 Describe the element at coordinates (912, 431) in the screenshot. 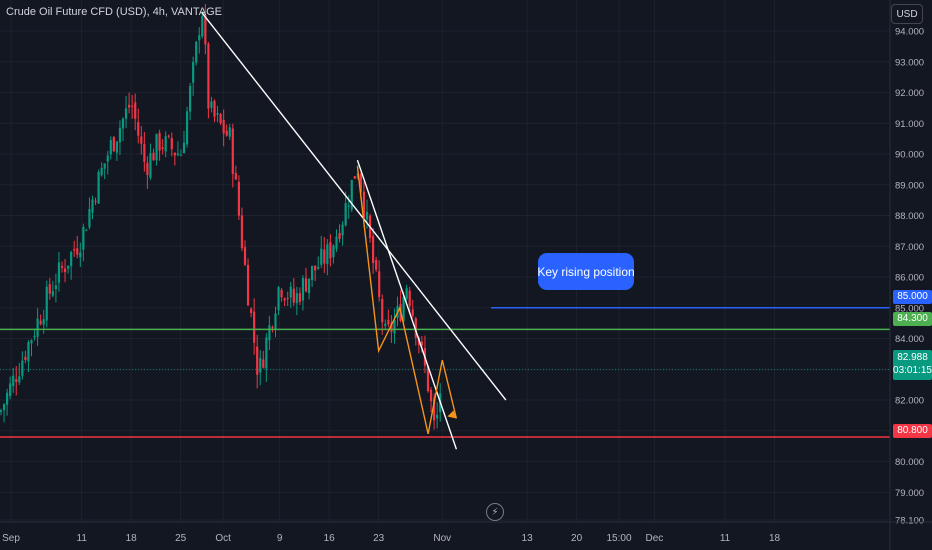

I see `price-tag-red: 80.800` at that location.